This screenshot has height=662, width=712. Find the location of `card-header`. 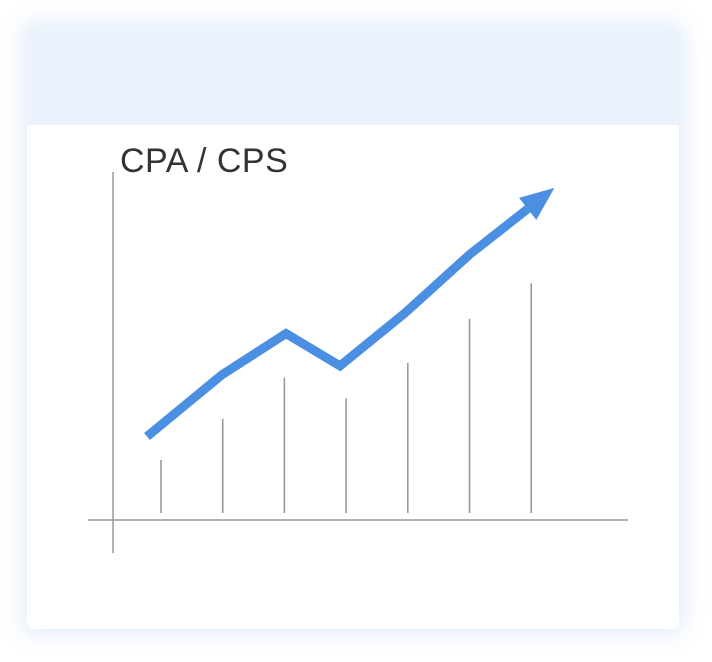

card-header is located at coordinates (353, 76).